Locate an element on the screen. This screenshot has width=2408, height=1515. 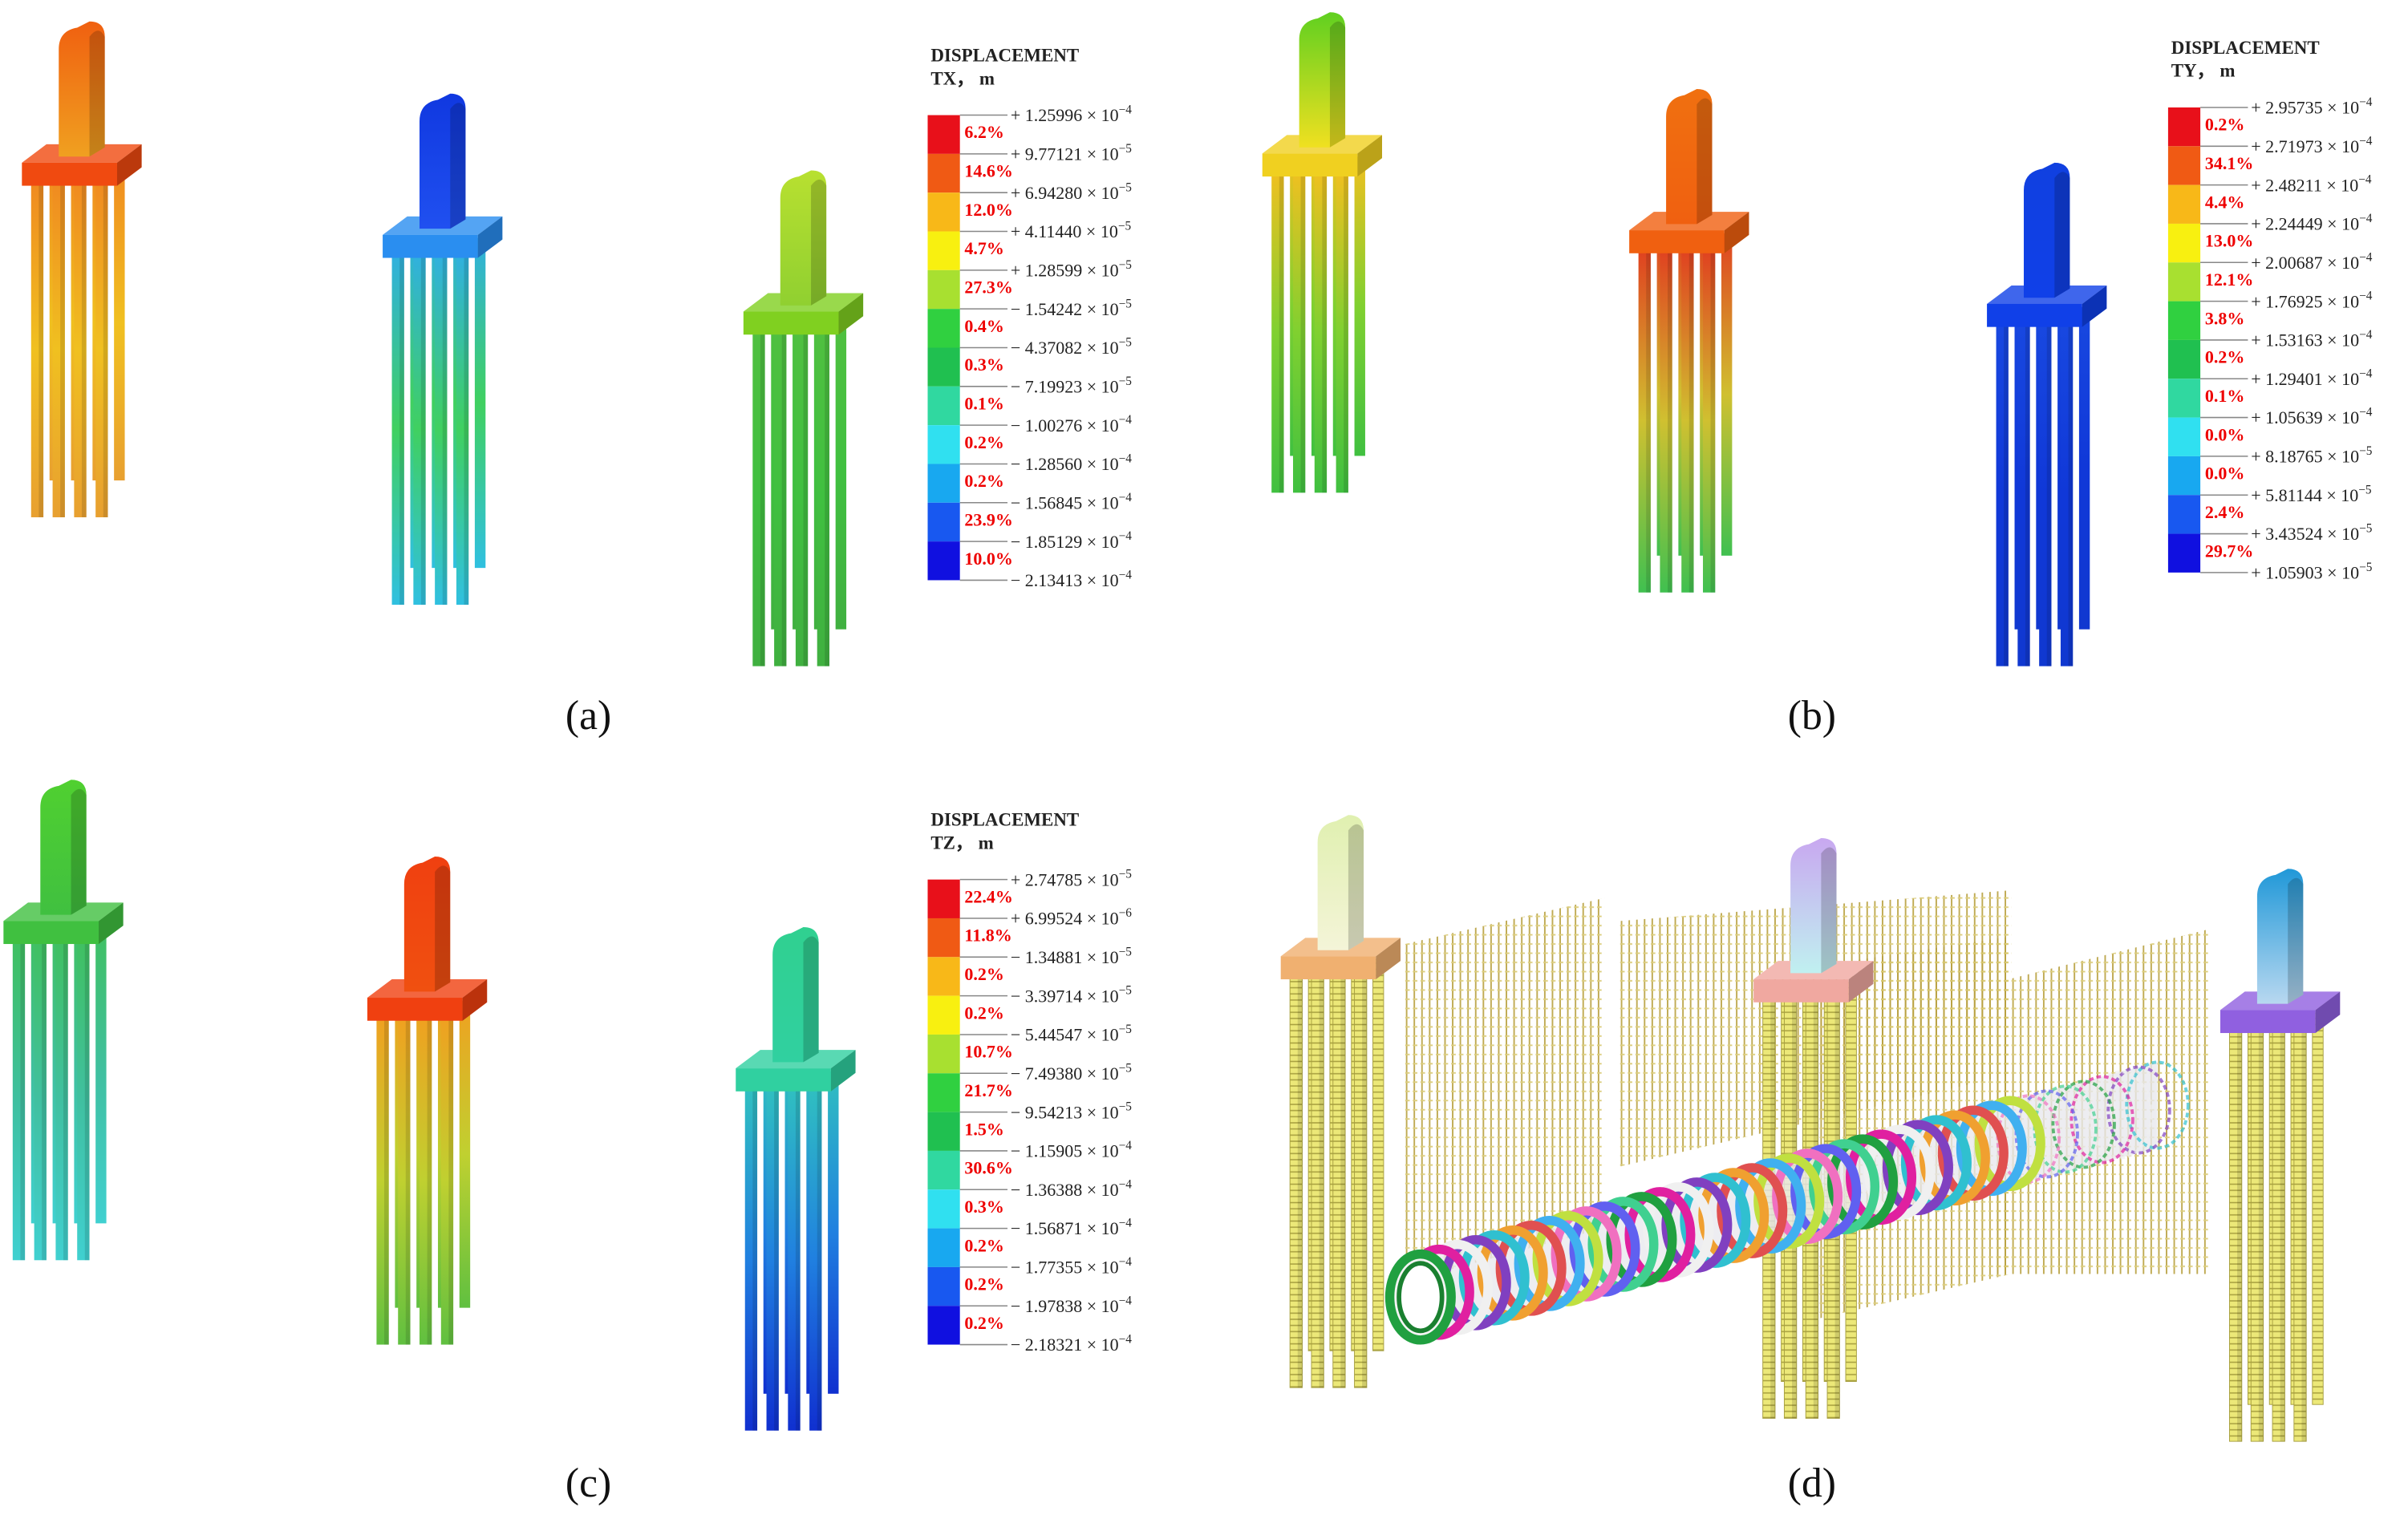
band-percent: 10.7% is located at coordinates (988, 1052).